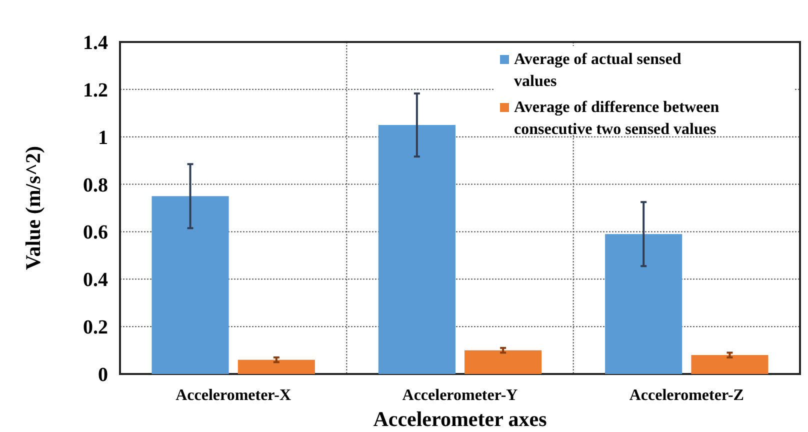  I want to click on y-tick-label: 0.8, so click(95, 185).